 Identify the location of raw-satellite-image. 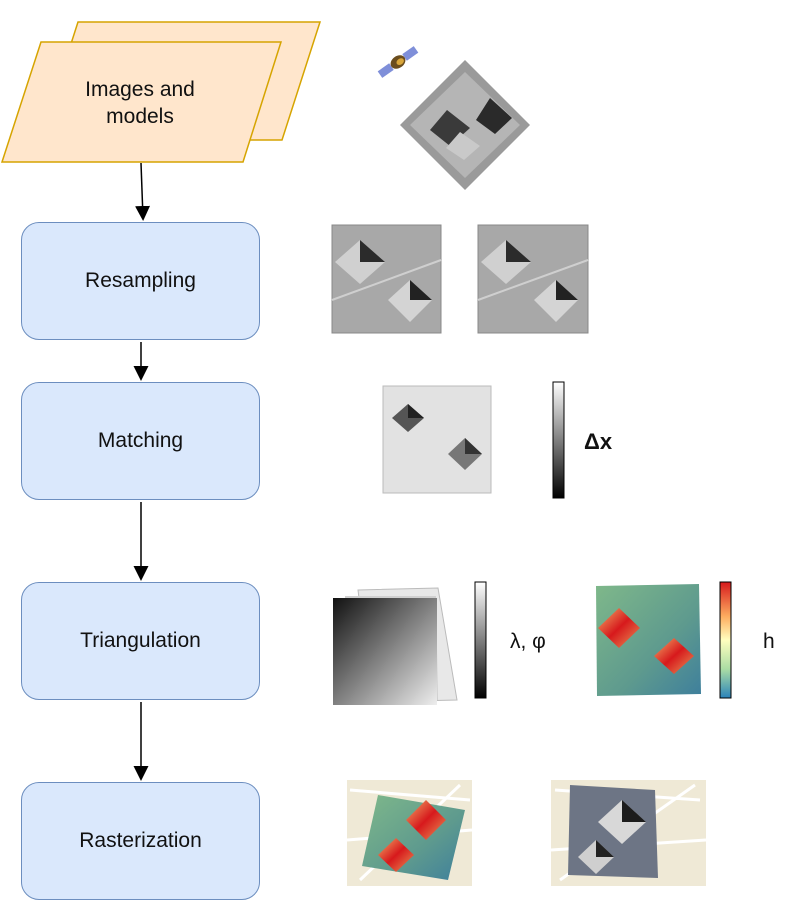
(465, 125).